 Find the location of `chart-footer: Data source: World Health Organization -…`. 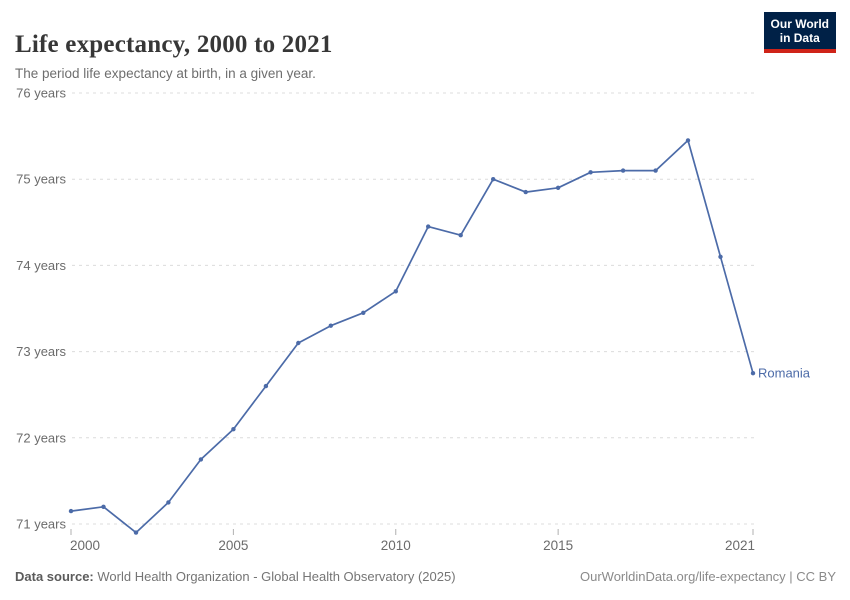

chart-footer: Data source: World Health Organization -… is located at coordinates (425, 576).